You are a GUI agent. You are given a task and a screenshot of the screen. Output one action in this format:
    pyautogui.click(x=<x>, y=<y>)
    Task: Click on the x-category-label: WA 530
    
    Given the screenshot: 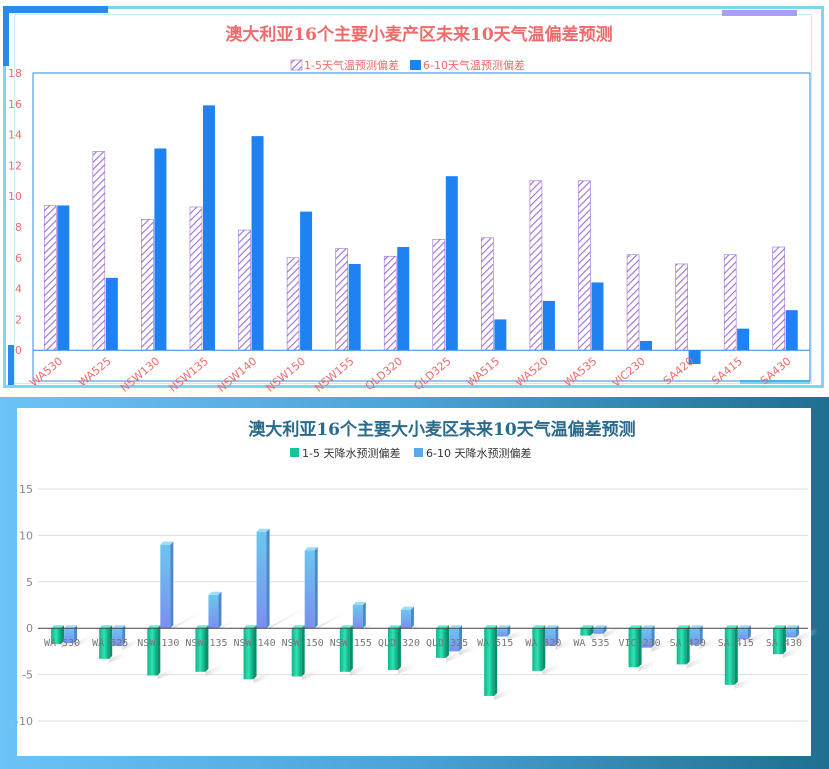 What is the action you would take?
    pyautogui.click(x=62, y=643)
    